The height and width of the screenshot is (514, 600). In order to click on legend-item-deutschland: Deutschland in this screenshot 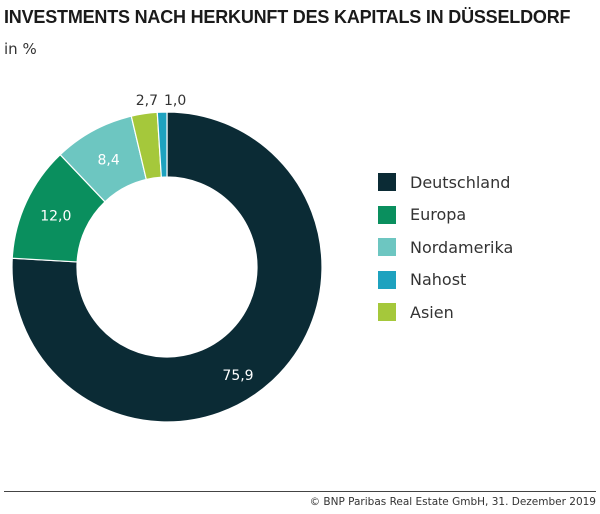, I will do `click(445, 182)`.